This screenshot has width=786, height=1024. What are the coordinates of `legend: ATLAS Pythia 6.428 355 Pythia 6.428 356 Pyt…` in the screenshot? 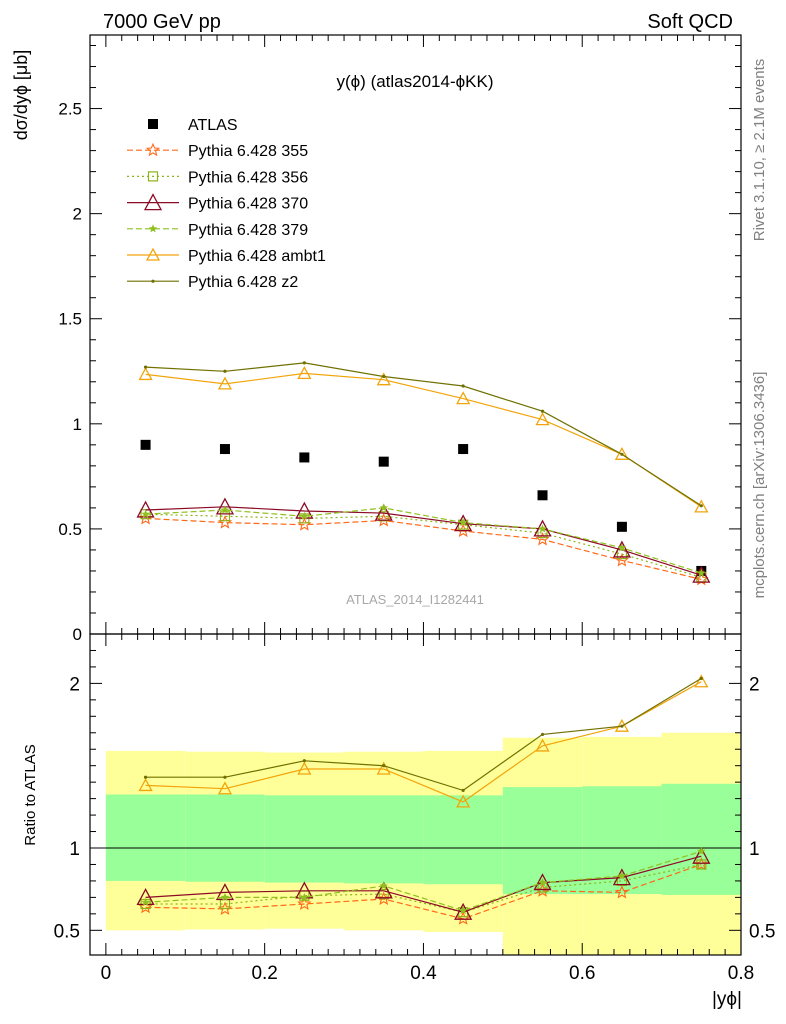 It's located at (226, 204).